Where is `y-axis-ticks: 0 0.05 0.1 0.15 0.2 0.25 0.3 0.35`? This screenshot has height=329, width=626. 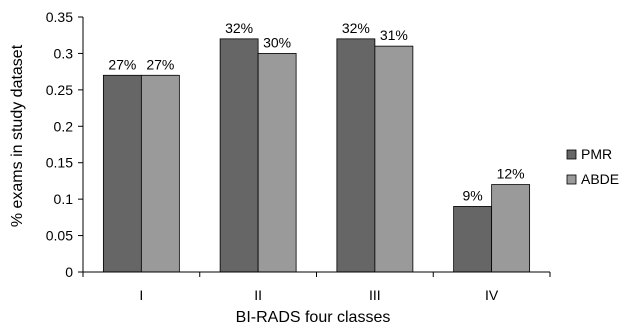
y-axis-ticks: 0 0.05 0.1 0.15 0.2 0.25 0.3 0.35 is located at coordinates (64, 144).